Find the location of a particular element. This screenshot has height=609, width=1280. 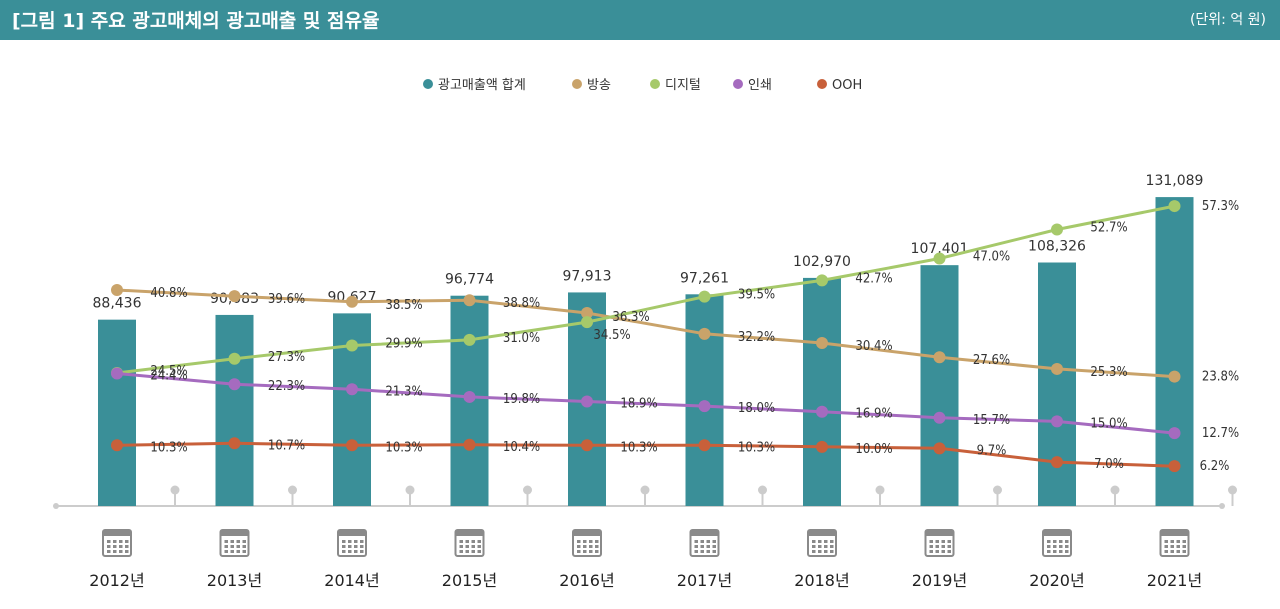

bar-2012년 is located at coordinates (117, 412).